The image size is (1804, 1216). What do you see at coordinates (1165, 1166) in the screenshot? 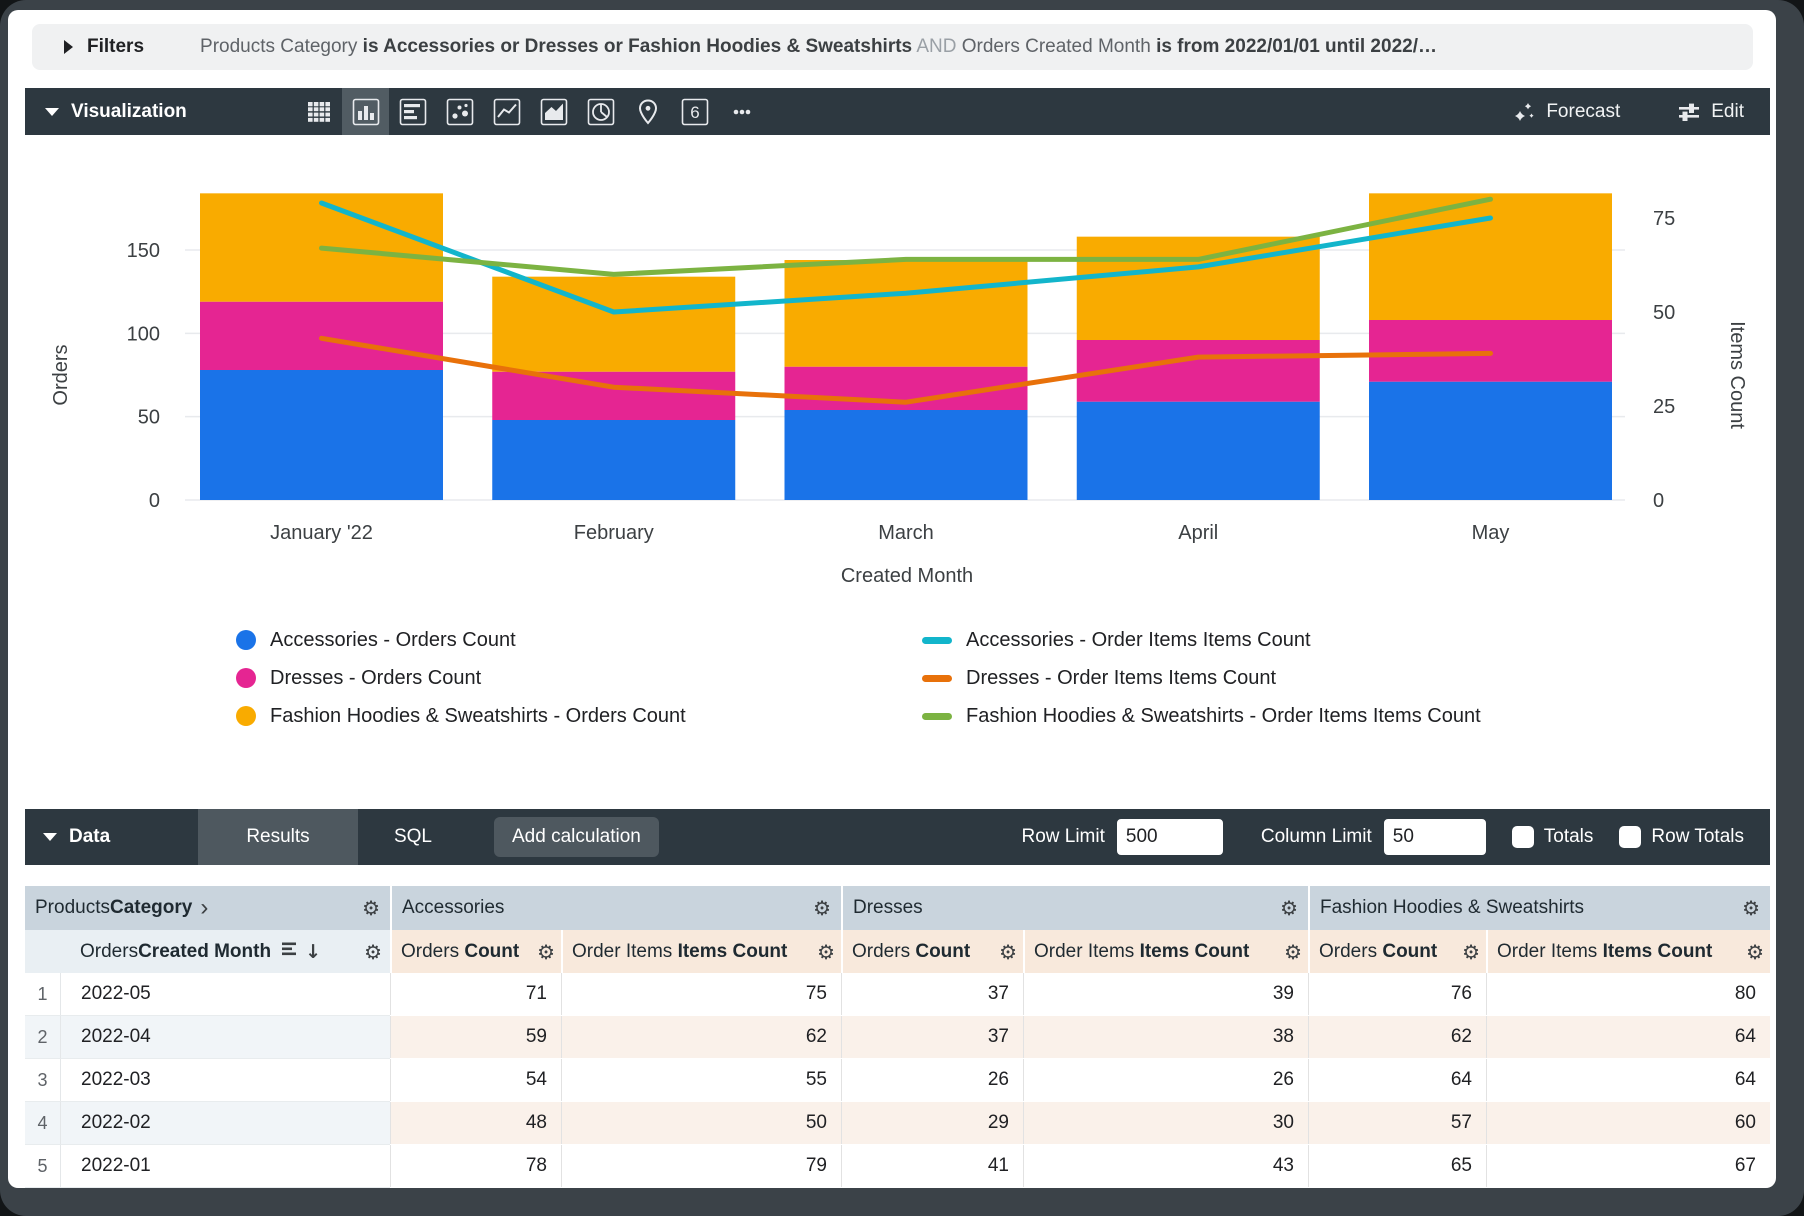
I see `measure-cell: 43` at bounding box center [1165, 1166].